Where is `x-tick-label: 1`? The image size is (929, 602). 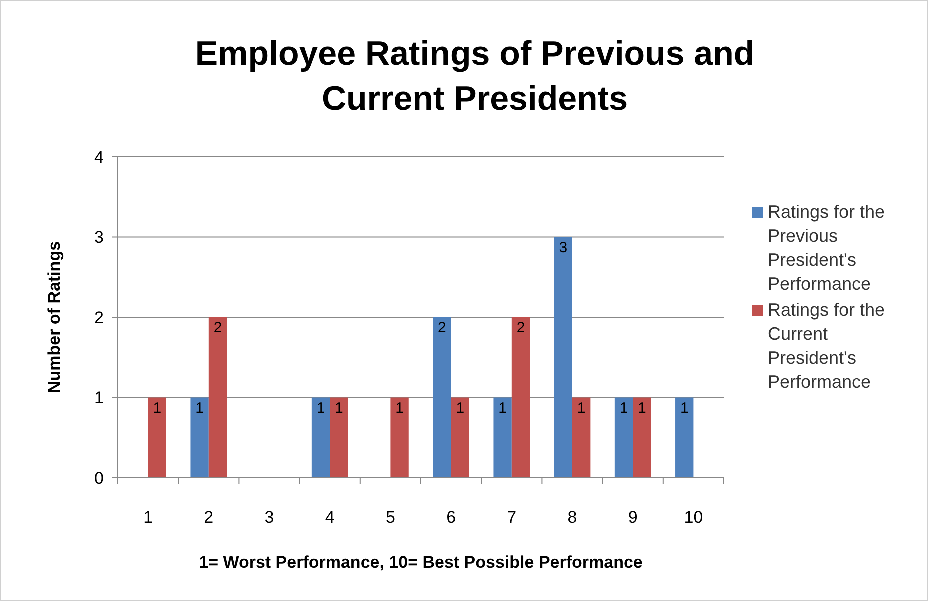
x-tick-label: 1 is located at coordinates (149, 517).